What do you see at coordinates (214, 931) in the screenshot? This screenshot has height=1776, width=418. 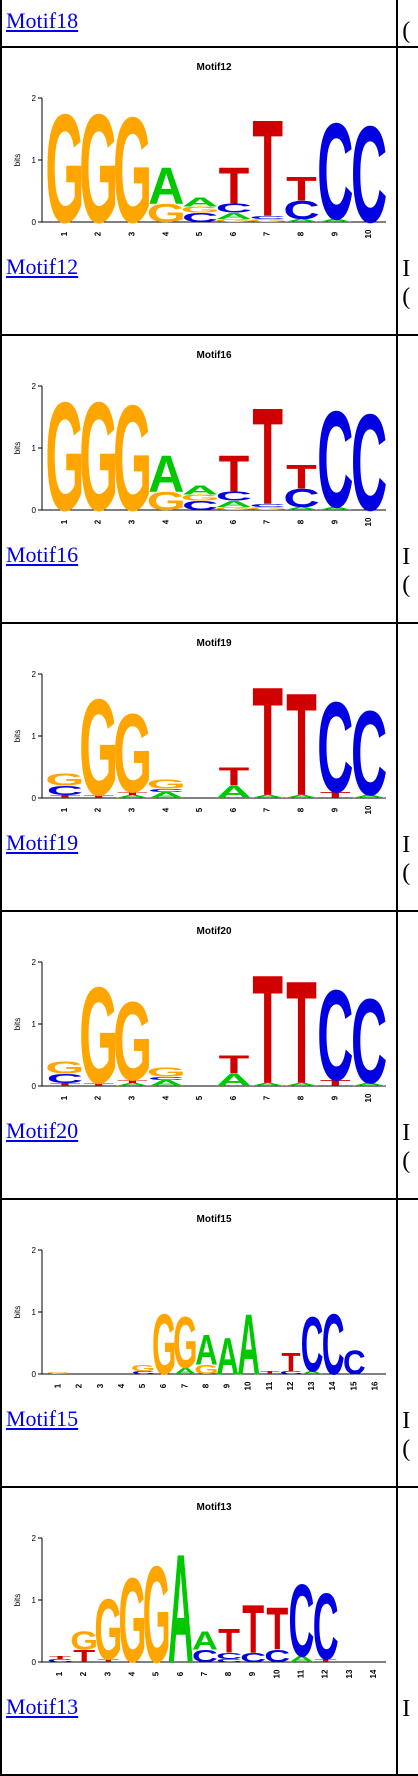 I see `logo-title: Motif20` at bounding box center [214, 931].